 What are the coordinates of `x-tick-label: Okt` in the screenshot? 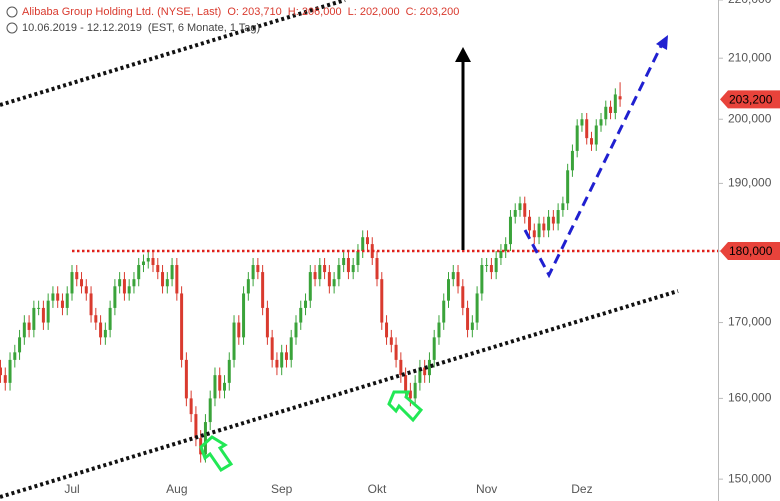 It's located at (377, 489).